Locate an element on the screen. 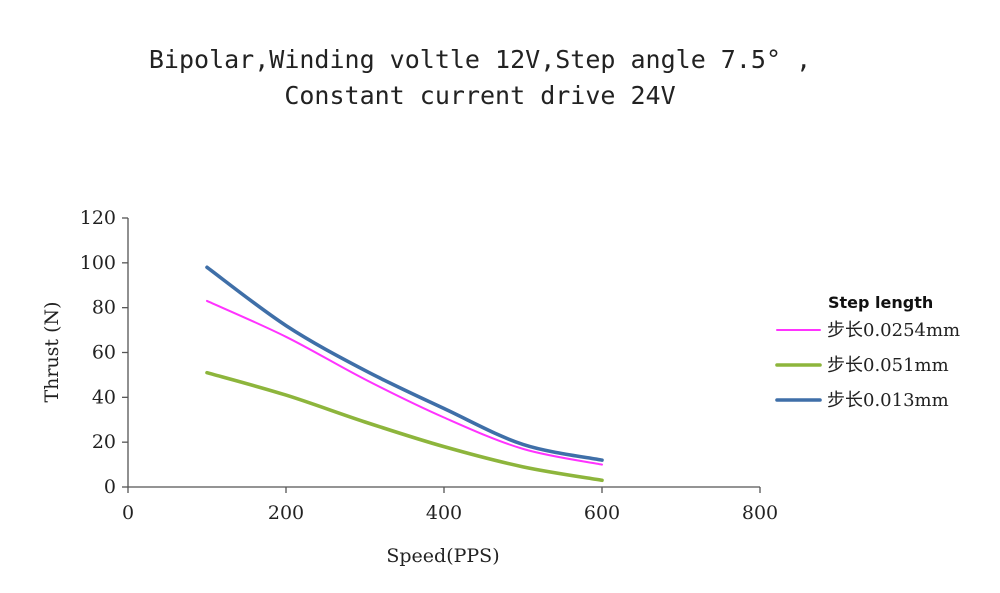 This screenshot has width=1000, height=593. chart-title-line-2: Constant current drive 24V is located at coordinates (479, 95).